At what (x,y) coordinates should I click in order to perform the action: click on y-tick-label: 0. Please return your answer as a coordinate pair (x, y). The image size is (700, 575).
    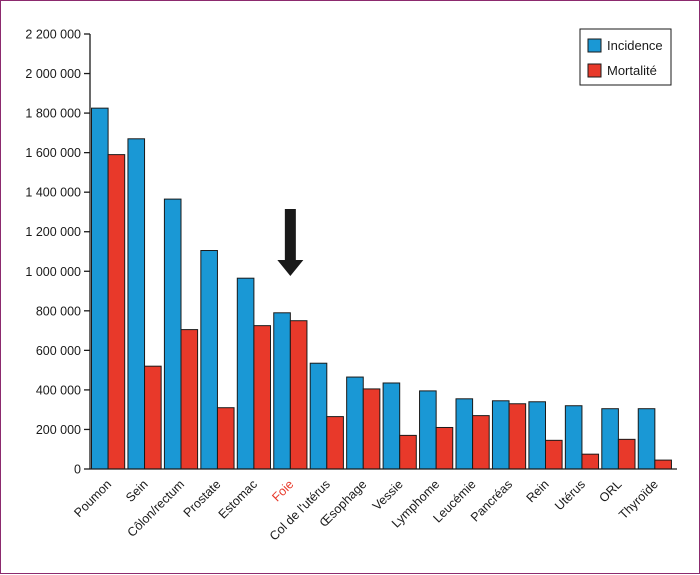
    Looking at the image, I should click on (77, 470).